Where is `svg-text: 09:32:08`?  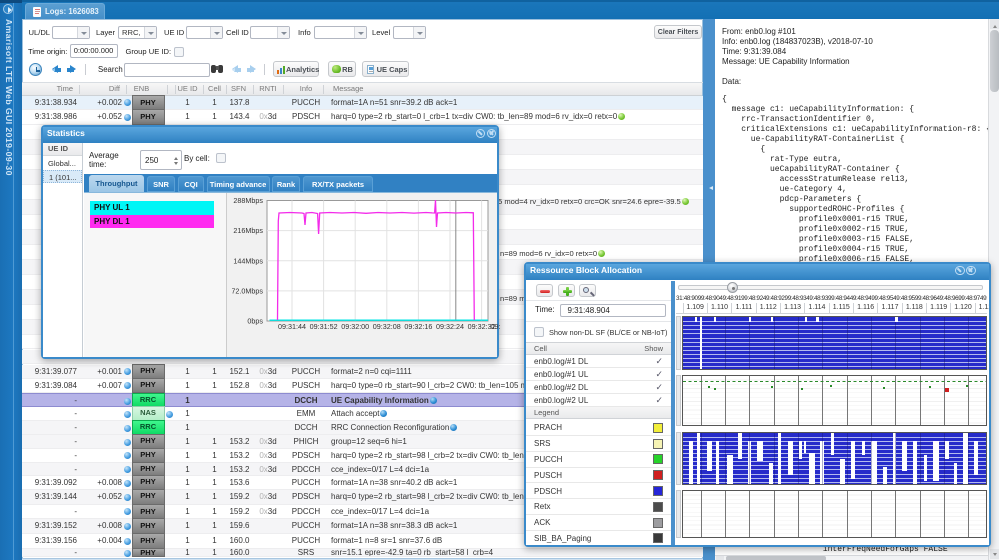
svg-text: 09:32:08 is located at coordinates (387, 326).